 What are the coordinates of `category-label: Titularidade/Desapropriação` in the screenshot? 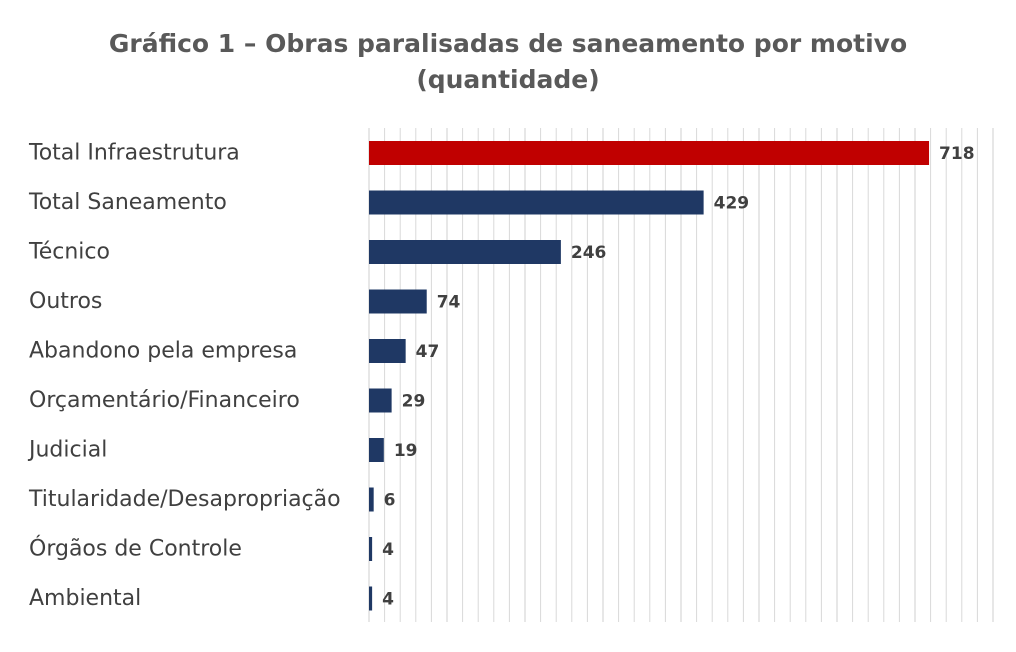 It's located at (184, 499).